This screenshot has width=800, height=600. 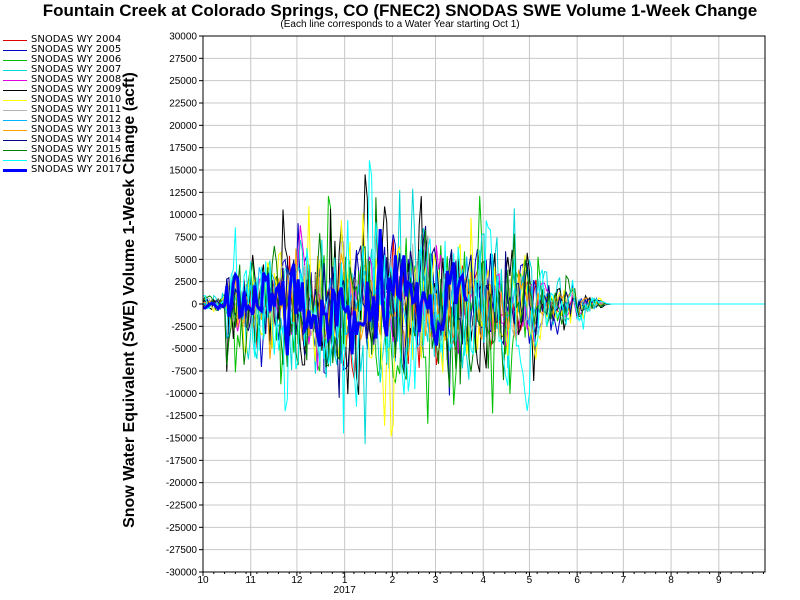 I want to click on x-tick-label: 12, so click(x=297, y=580).